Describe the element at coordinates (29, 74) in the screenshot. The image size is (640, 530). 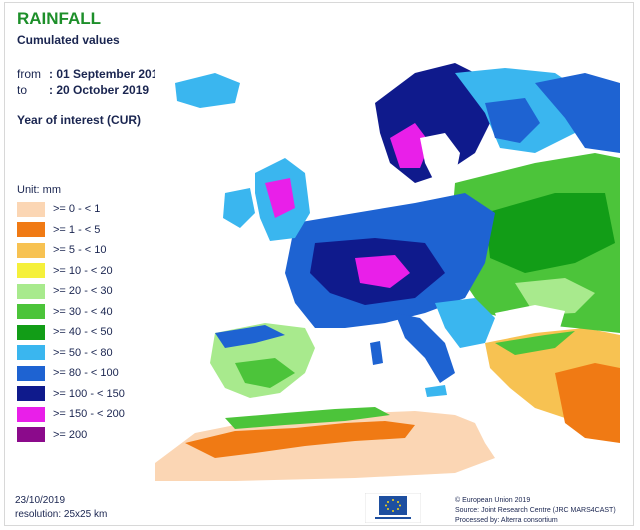
I see `from-label: from` at that location.